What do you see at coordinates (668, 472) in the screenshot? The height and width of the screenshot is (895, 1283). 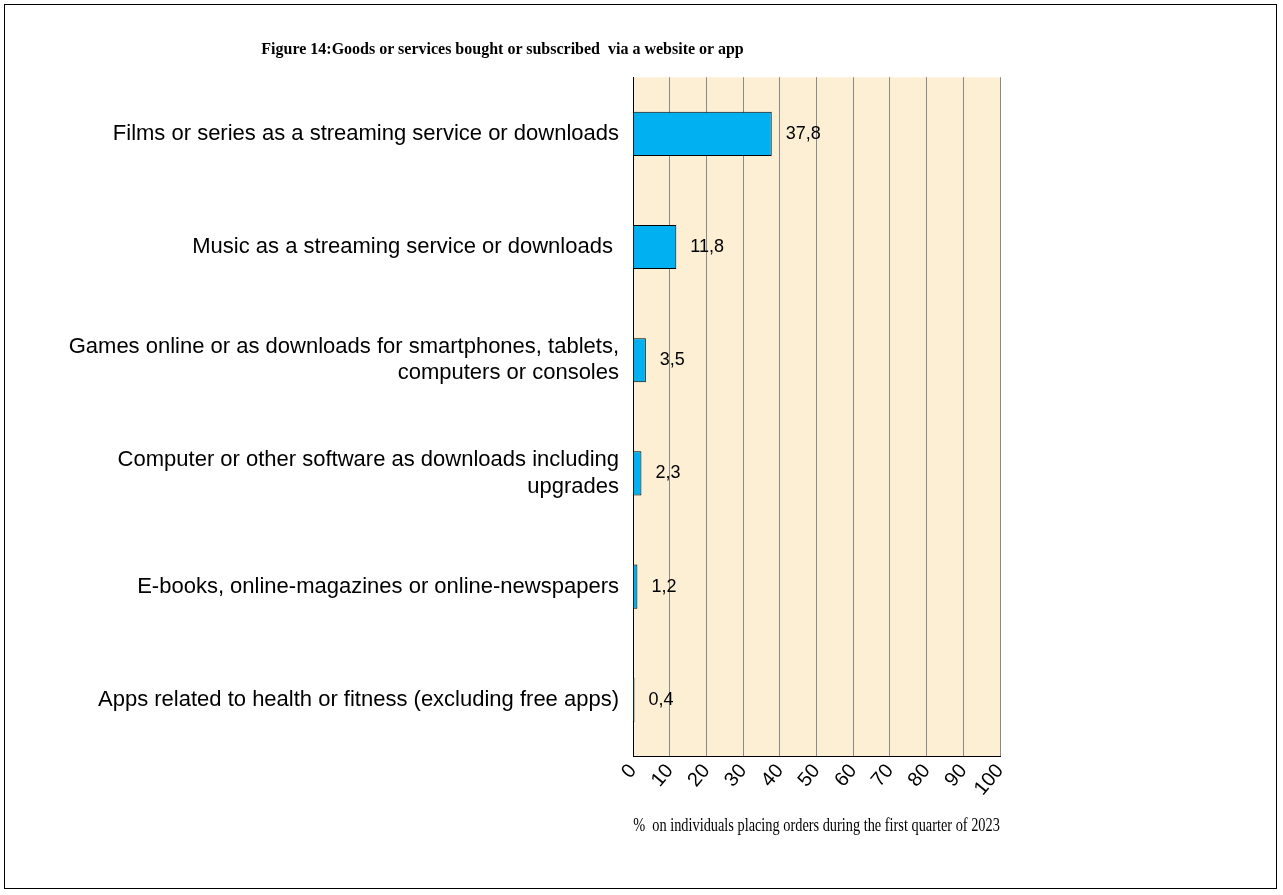 I see `data-label: 2,3` at bounding box center [668, 472].